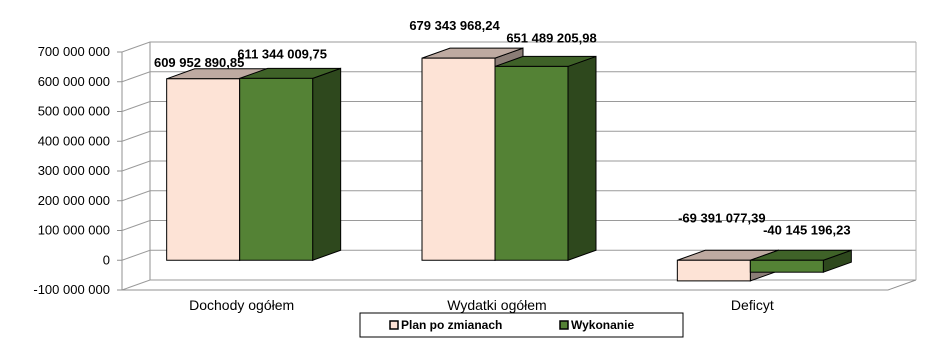 This screenshot has width=933, height=340. I want to click on y-tick-label: 400 000 000, so click(74, 140).